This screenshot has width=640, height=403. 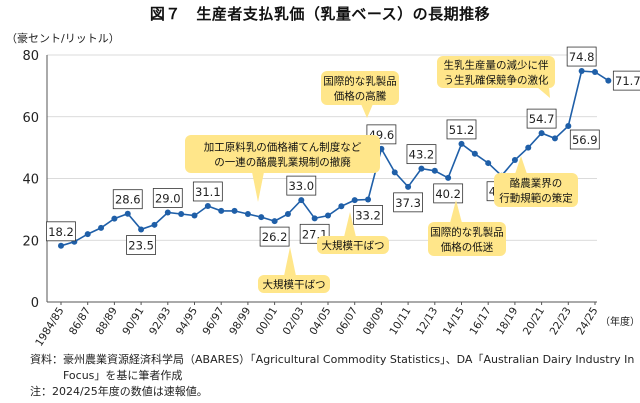 I want to click on callout-text: う生乳確保競争の激化, so click(x=496, y=80).